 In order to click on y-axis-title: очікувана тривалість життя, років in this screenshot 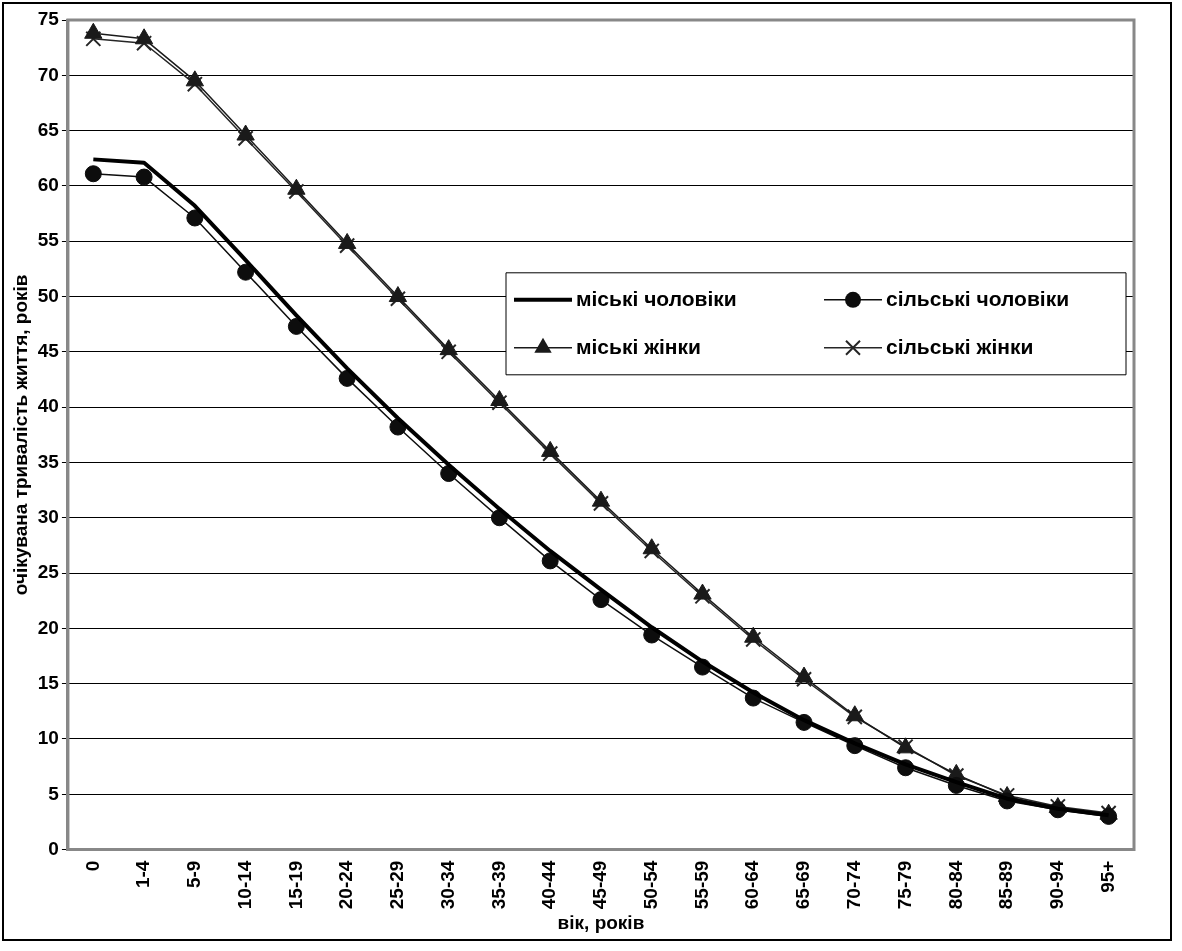, I will do `click(20, 435)`.